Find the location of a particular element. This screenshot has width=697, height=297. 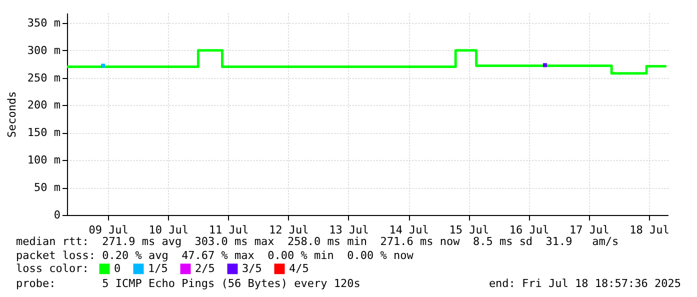

x-tick-label: 13 Jul is located at coordinates (349, 230).